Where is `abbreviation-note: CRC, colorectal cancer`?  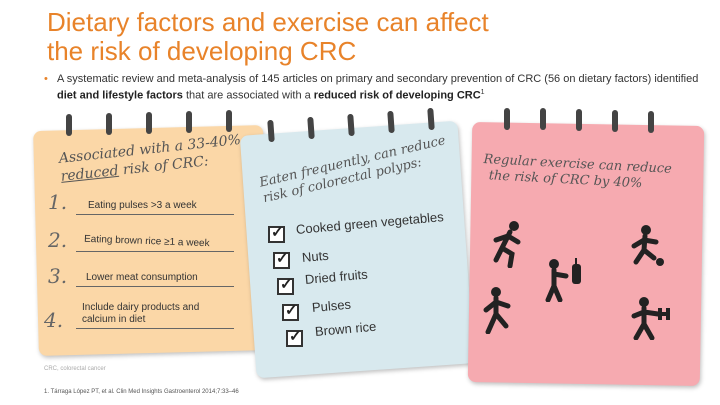
abbreviation-note: CRC, colorectal cancer is located at coordinates (75, 369).